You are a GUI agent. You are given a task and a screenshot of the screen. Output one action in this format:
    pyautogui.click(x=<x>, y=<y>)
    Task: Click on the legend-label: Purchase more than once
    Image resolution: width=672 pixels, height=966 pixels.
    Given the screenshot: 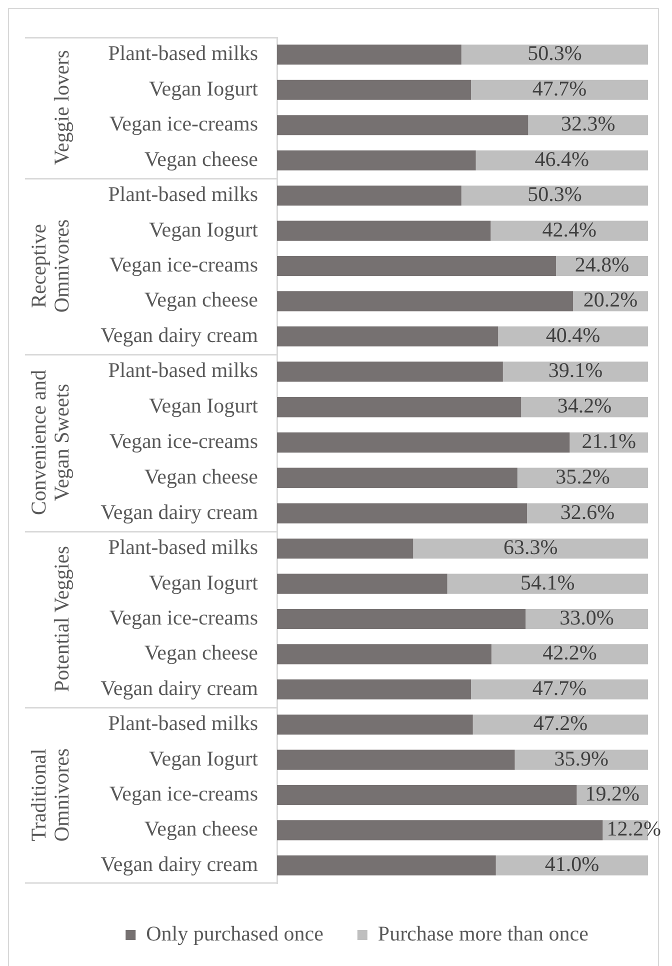 What is the action you would take?
    pyautogui.click(x=483, y=934)
    